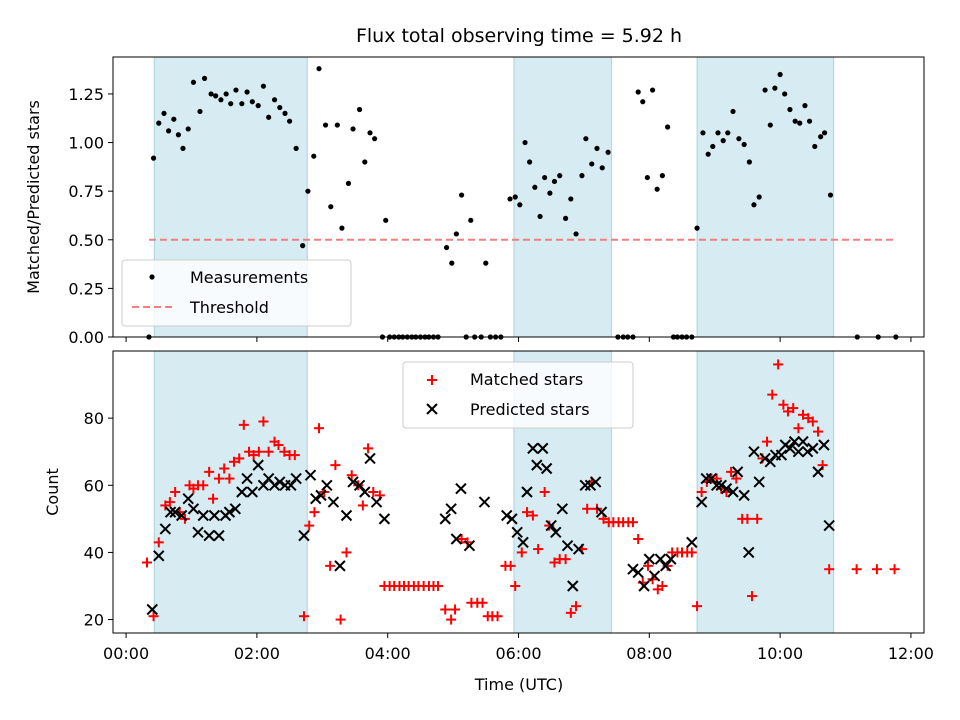  Describe the element at coordinates (780, 653) in the screenshot. I see `x-tick-label-5: 10:00` at that location.